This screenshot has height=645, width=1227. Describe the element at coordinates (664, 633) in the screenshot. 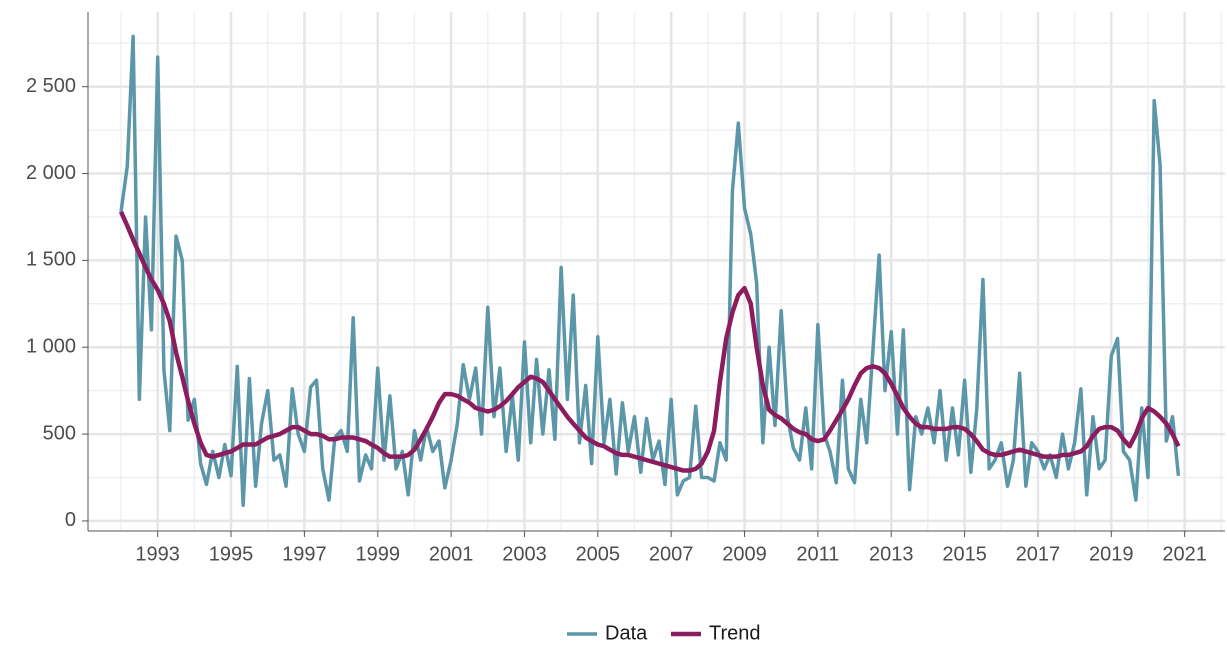

I see `legend: Data Trend` at that location.